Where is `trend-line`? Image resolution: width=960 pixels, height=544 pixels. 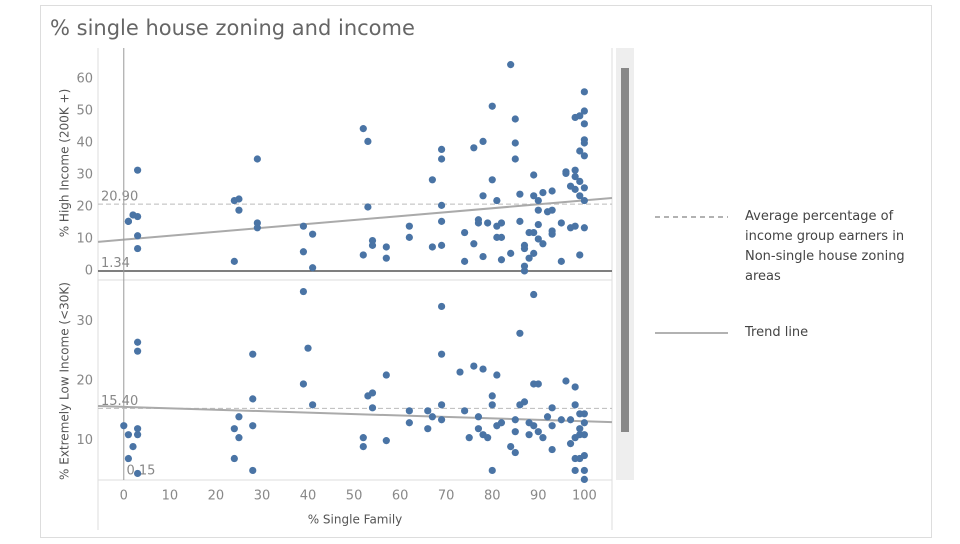 trend-line is located at coordinates (355, 220).